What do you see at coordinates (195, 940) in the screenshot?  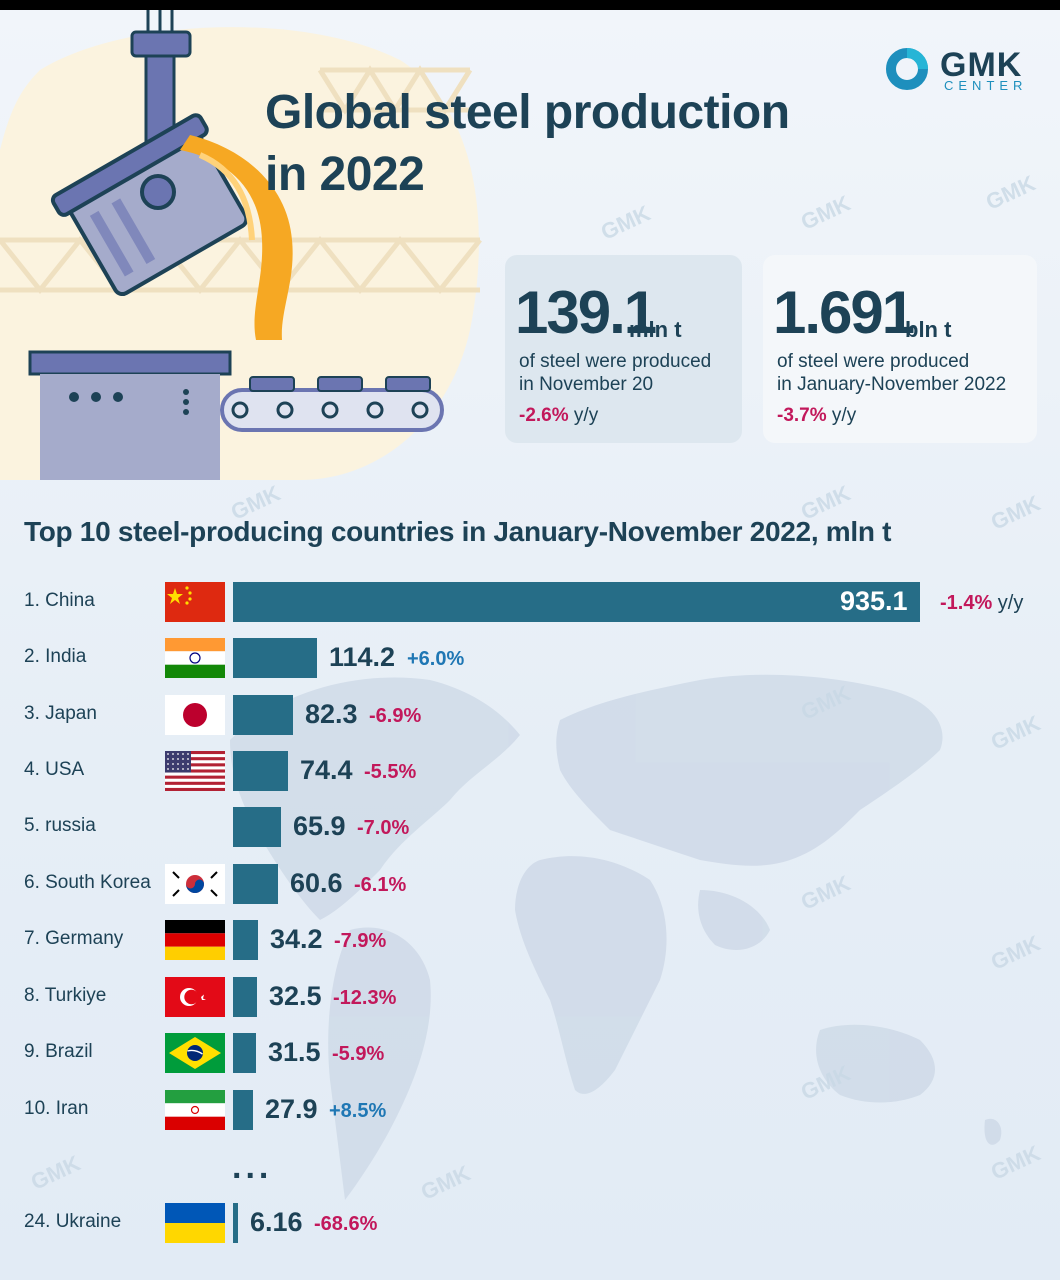 I see `flag-germany-icon` at bounding box center [195, 940].